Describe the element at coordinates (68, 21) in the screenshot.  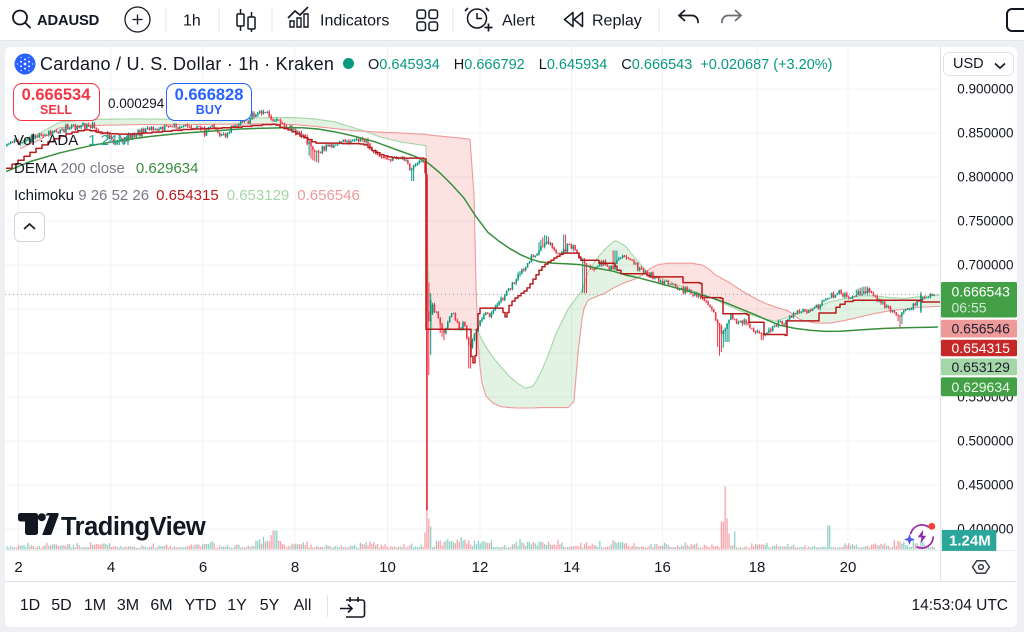
I see `svg-text: ADAUSD` at that location.